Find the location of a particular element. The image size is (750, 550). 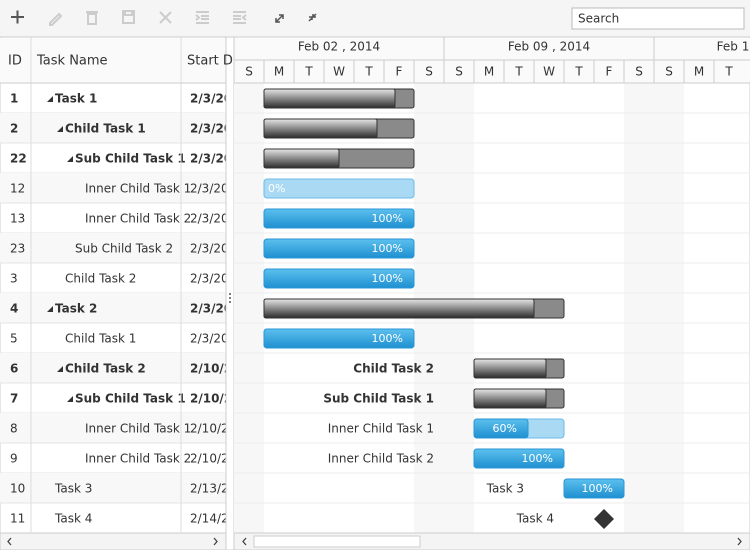

task-id: 12 is located at coordinates (17, 189).